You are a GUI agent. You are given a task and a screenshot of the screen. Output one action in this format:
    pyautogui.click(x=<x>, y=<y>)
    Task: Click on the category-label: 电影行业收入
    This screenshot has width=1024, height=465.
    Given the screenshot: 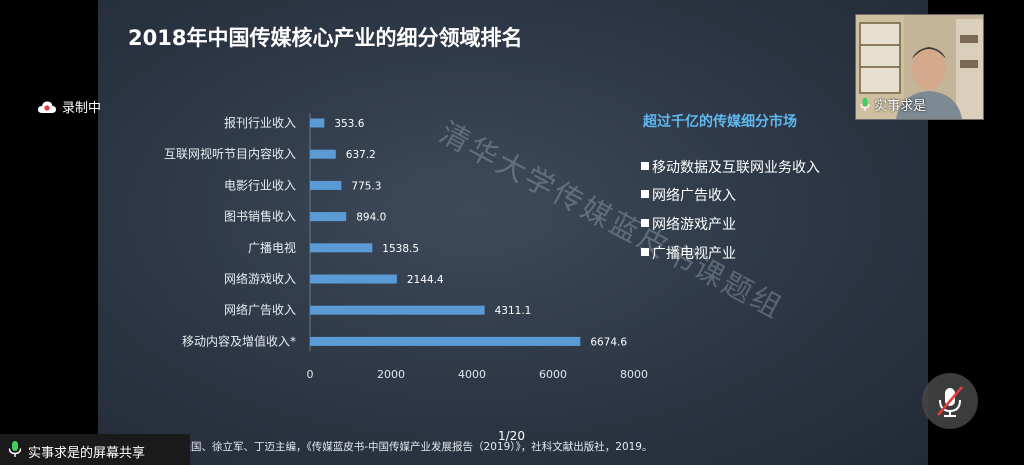 What is the action you would take?
    pyautogui.click(x=260, y=185)
    